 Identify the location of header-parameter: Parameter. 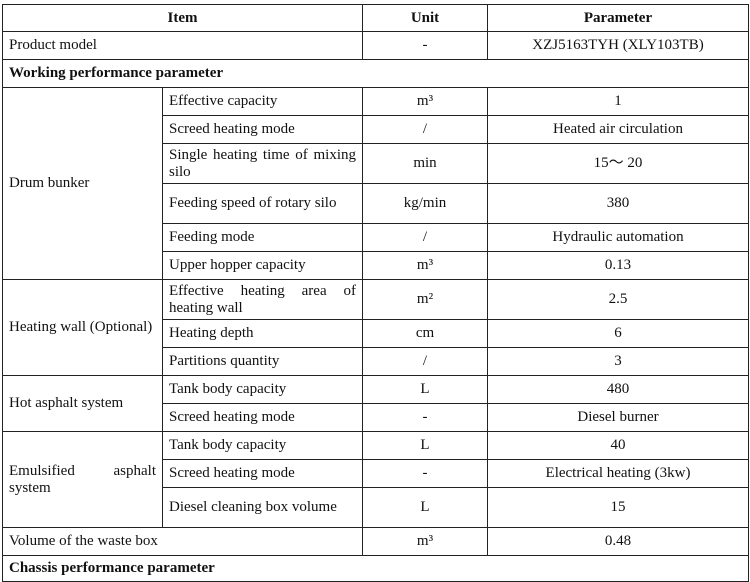
(618, 18).